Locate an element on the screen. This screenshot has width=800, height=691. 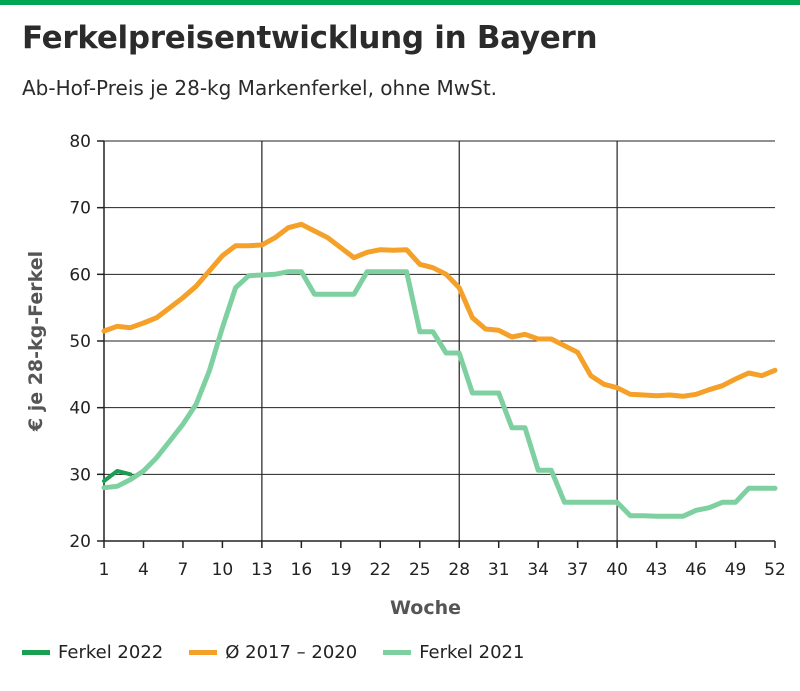
x-tick-label-4: 4 is located at coordinates (143, 570).